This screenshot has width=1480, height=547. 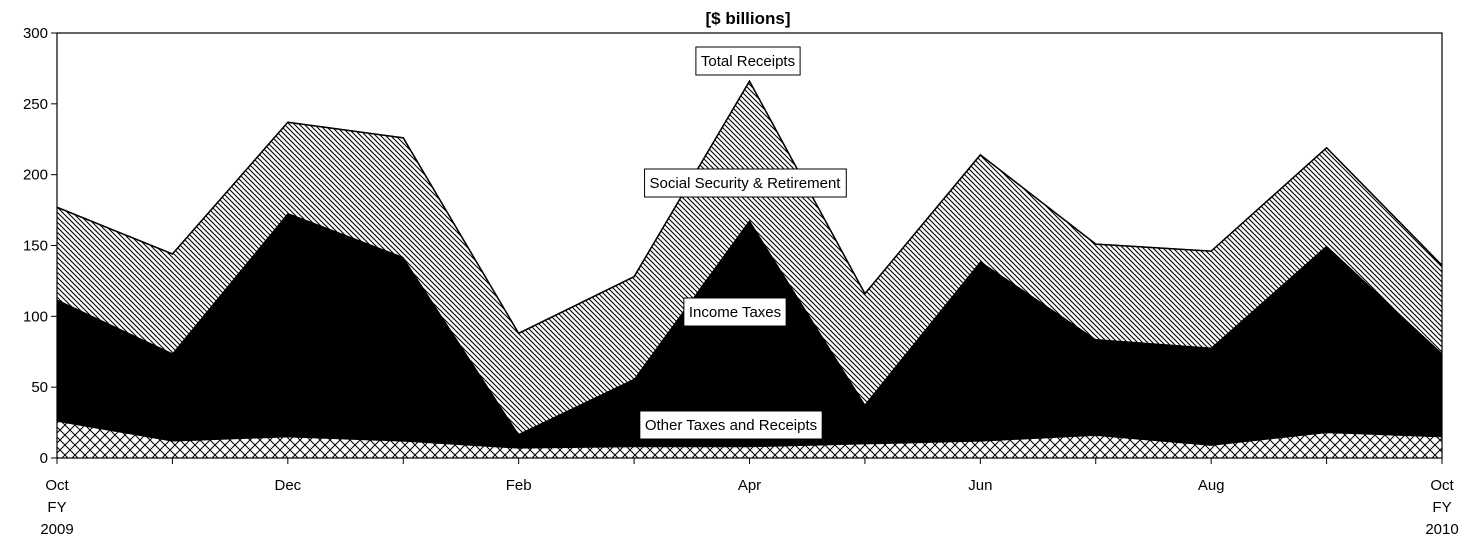 I want to click on annotation-label: Income Taxes, so click(x=735, y=312).